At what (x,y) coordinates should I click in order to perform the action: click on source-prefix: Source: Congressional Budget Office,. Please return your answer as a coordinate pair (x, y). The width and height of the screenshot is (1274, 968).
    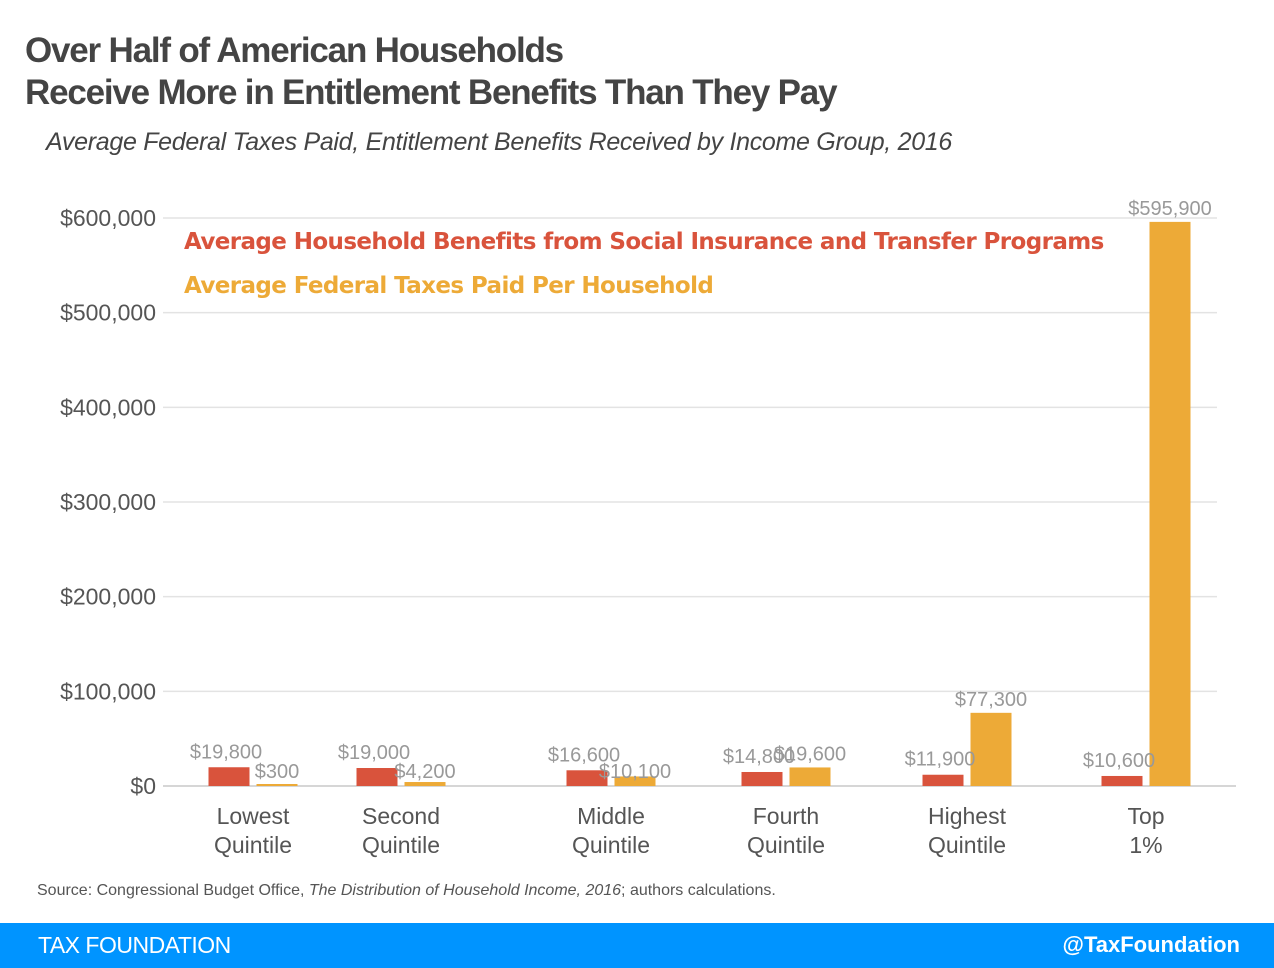
    Looking at the image, I should click on (173, 890).